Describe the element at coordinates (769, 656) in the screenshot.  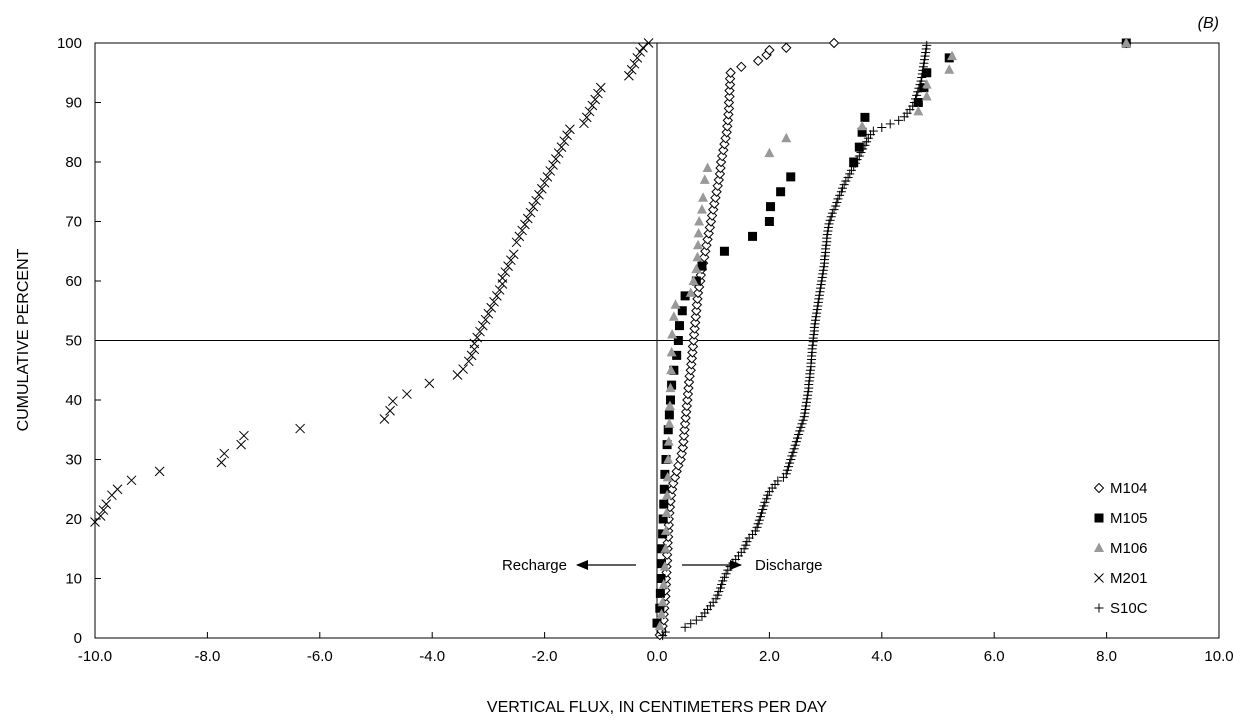
I see `x-tick-label: 2.0` at that location.